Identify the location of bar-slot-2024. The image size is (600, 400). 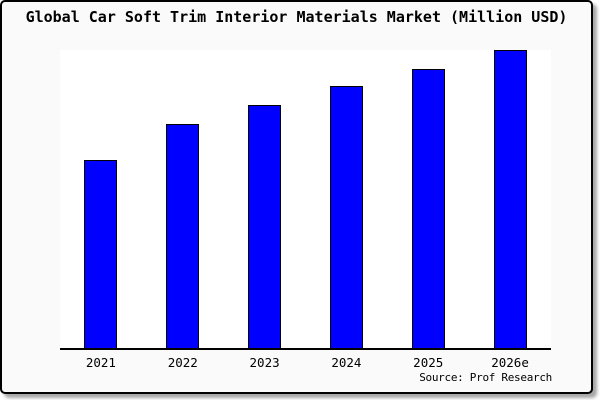
(346, 199).